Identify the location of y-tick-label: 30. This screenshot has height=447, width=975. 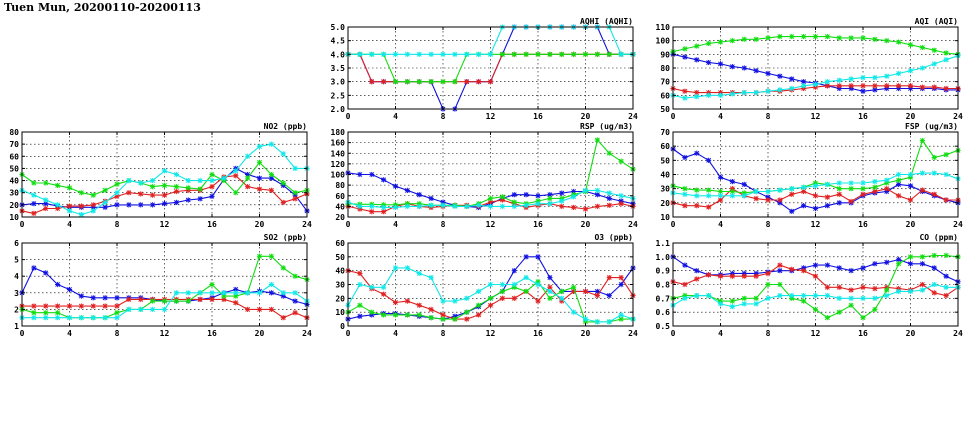
(340, 285).